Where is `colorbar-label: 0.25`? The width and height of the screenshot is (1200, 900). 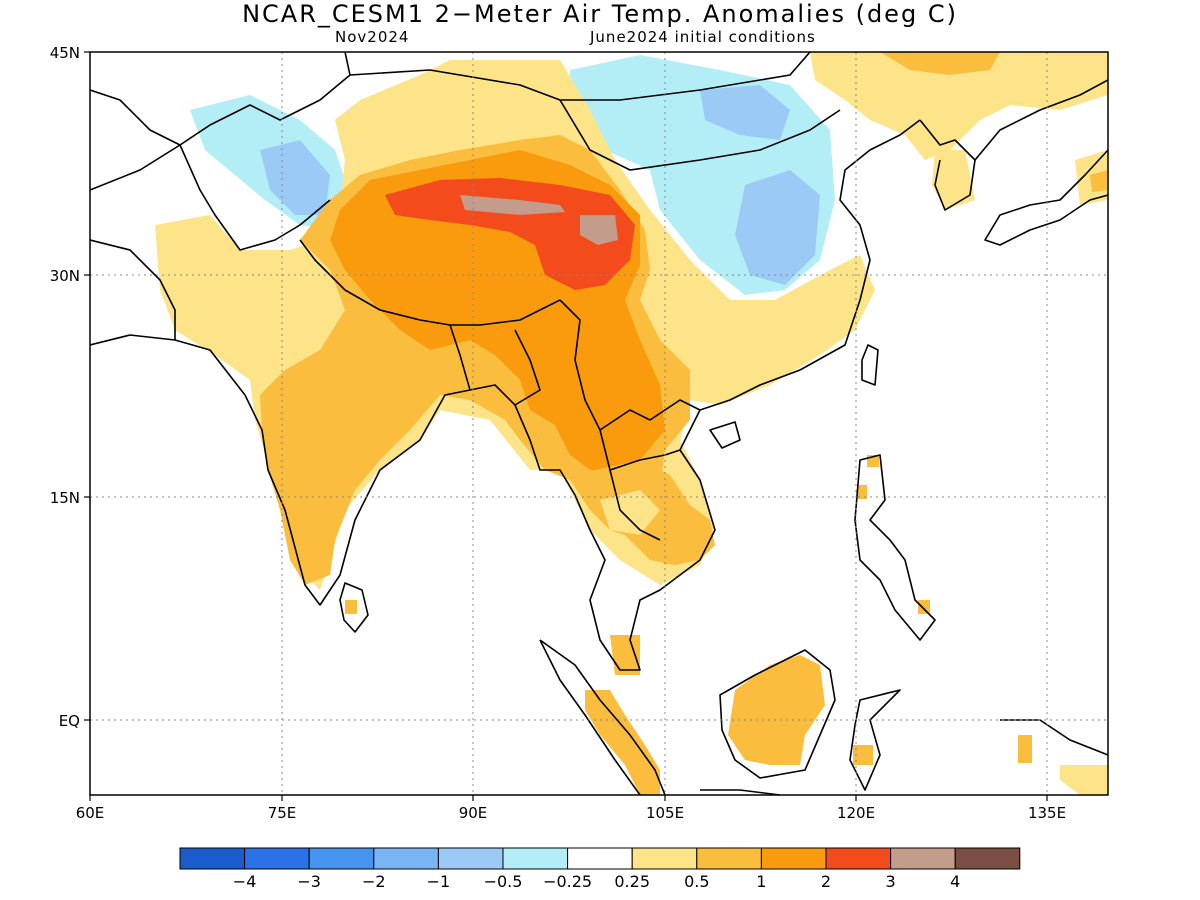
colorbar-label: 0.25 is located at coordinates (632, 881).